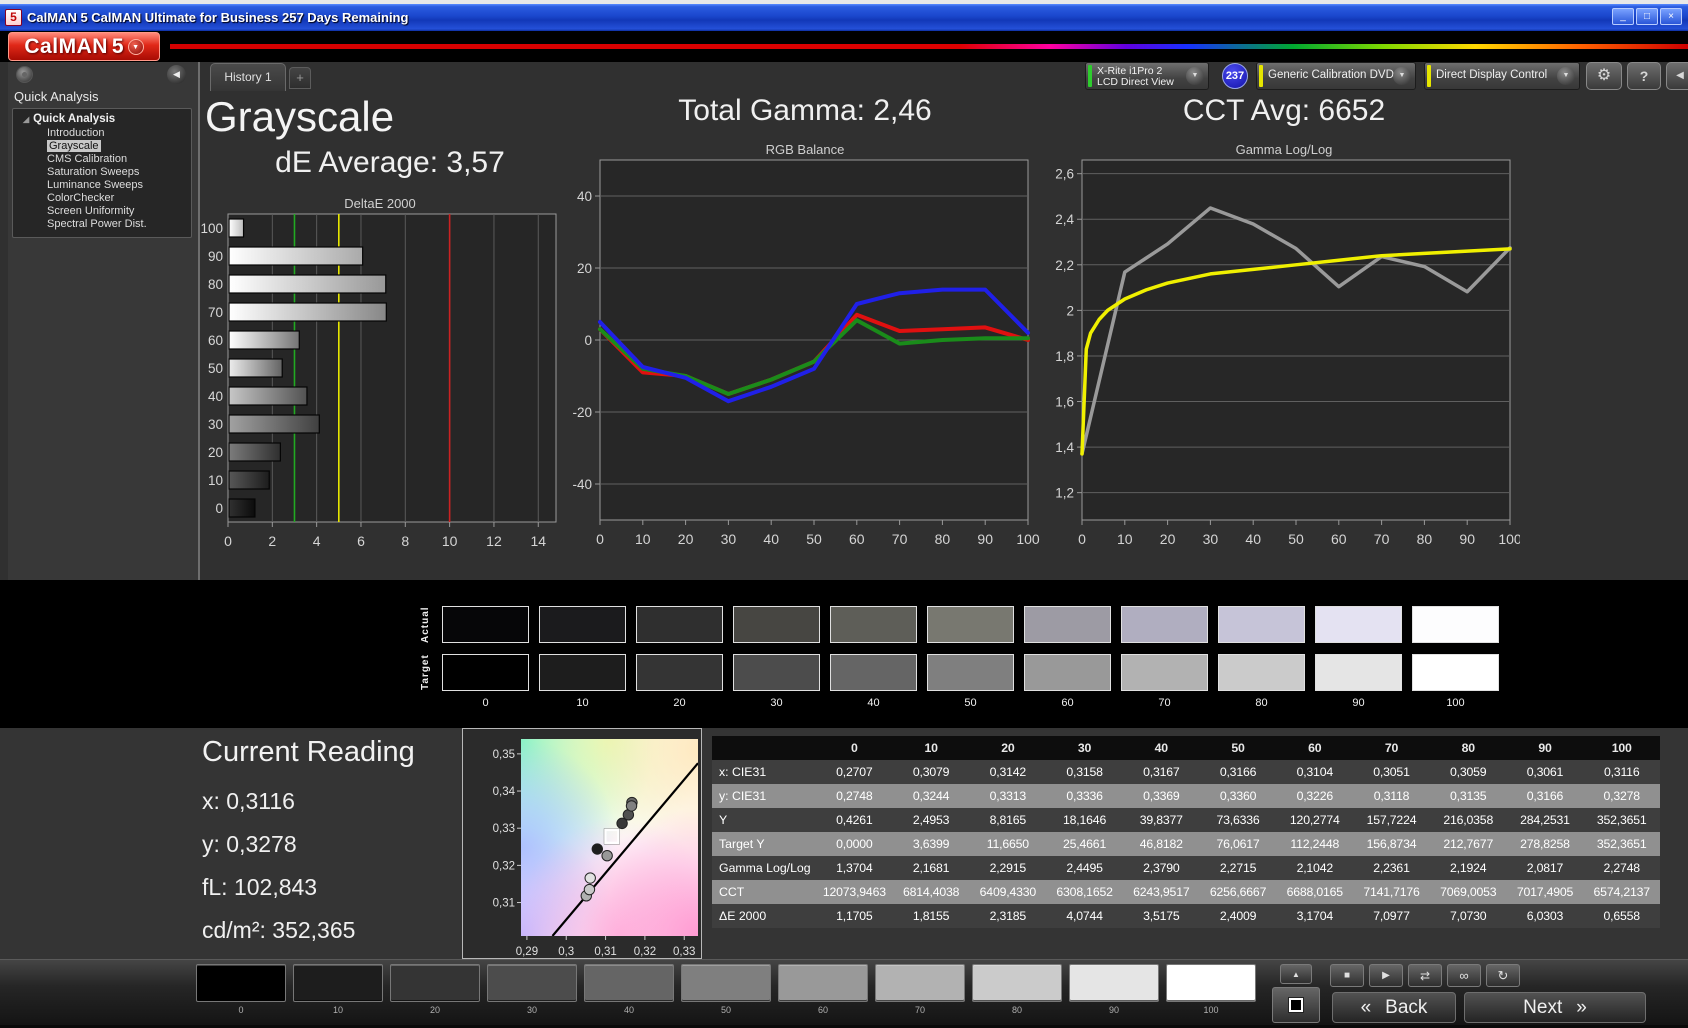 The width and height of the screenshot is (1688, 1028). I want to click on pattern-swatch-strip: 0 10 20 30 40 50 60 70 80 90 100, so click(726, 989).